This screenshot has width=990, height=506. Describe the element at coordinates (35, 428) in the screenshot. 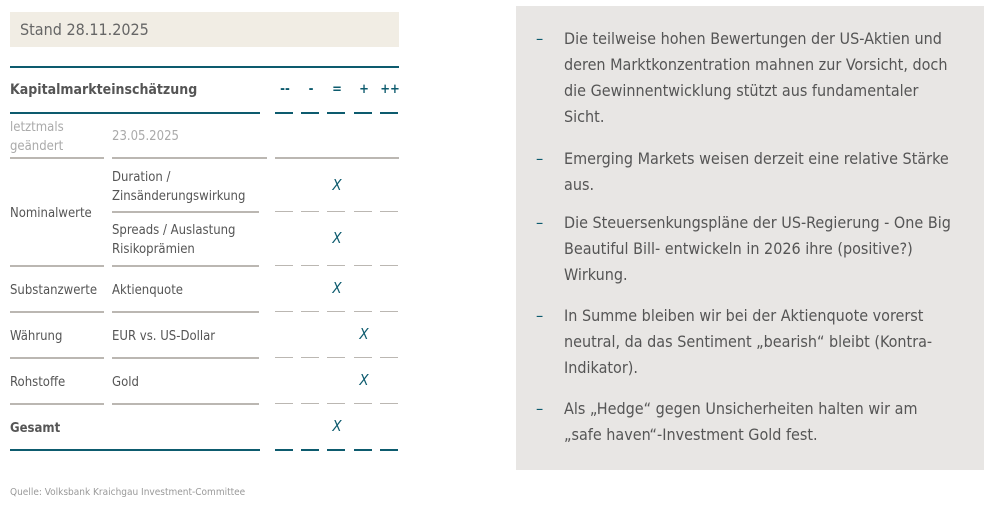

I see `category-gesamt: Gesamt` at that location.